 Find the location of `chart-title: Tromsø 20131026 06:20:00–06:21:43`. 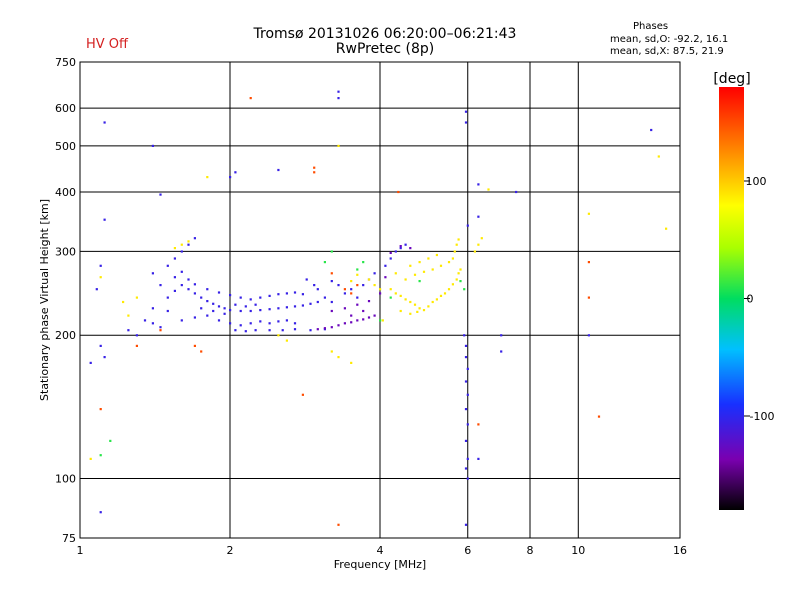

chart-title: Tromsø 20131026 06:20:00–06:21:43 is located at coordinates (385, 34).